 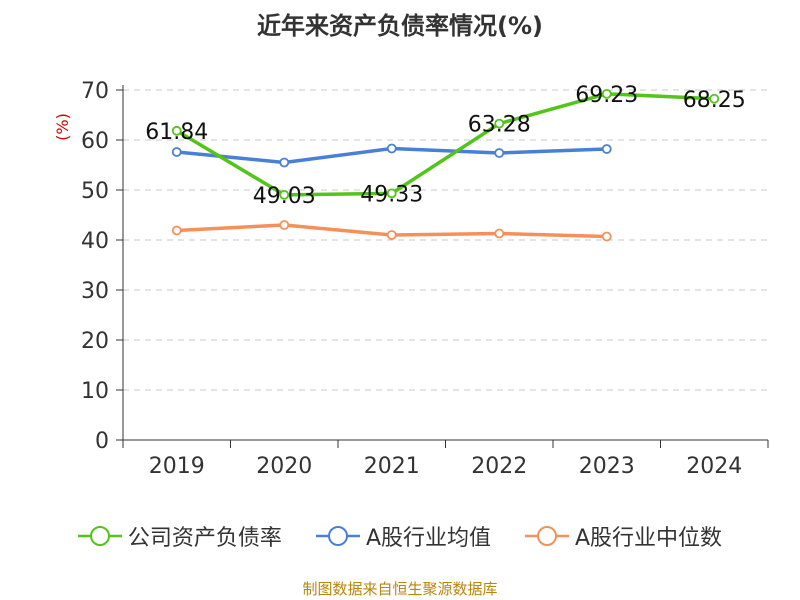 What do you see at coordinates (95, 141) in the screenshot?
I see `y-tick-label: 60` at bounding box center [95, 141].